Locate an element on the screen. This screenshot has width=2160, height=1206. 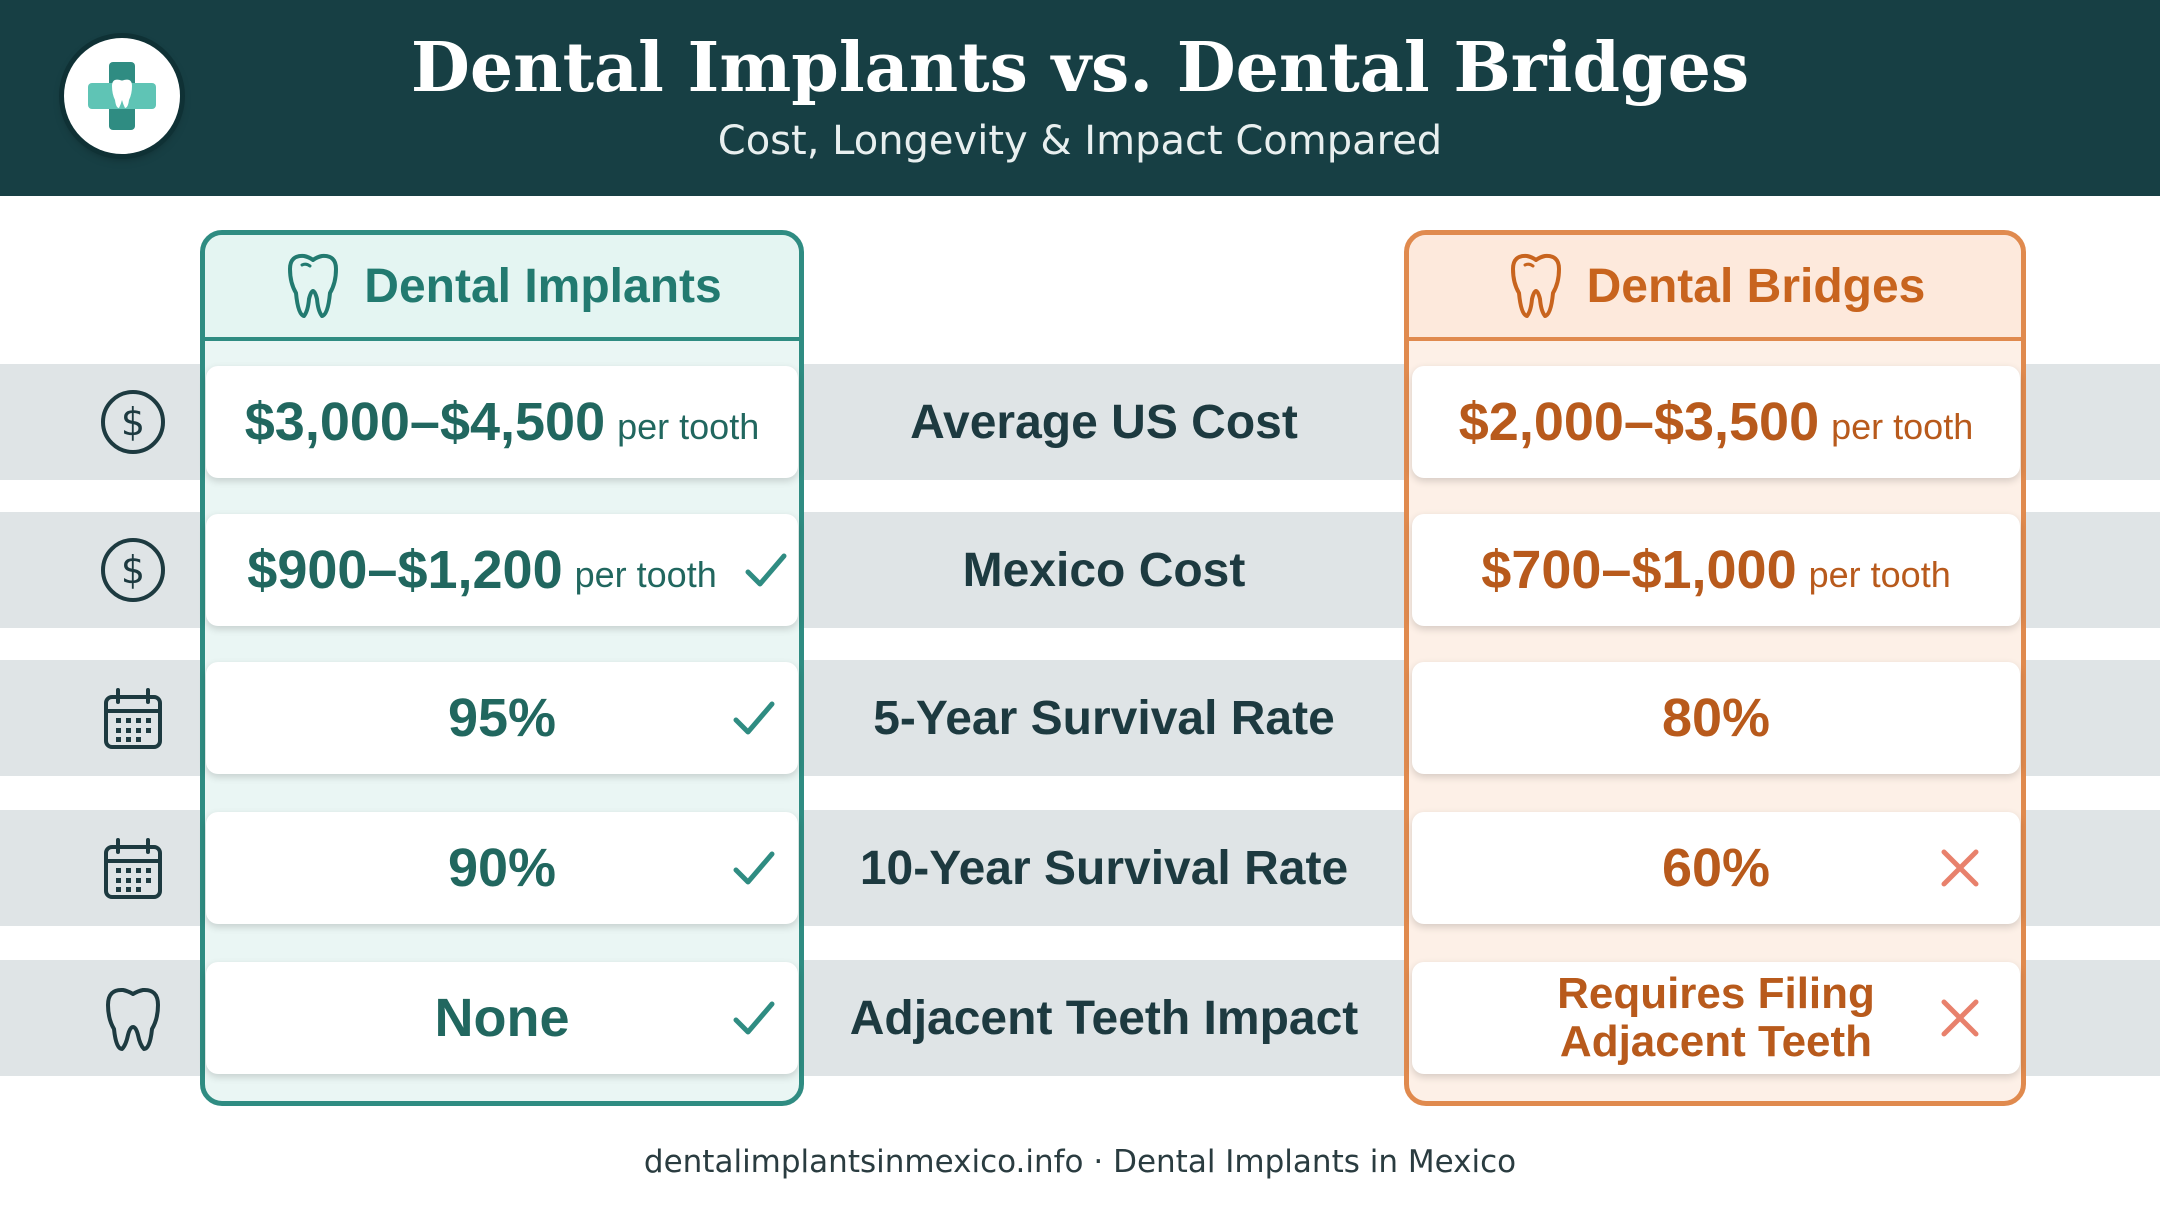
bridges-adjacent-impact-line1: Requires Filing is located at coordinates (1716, 993).